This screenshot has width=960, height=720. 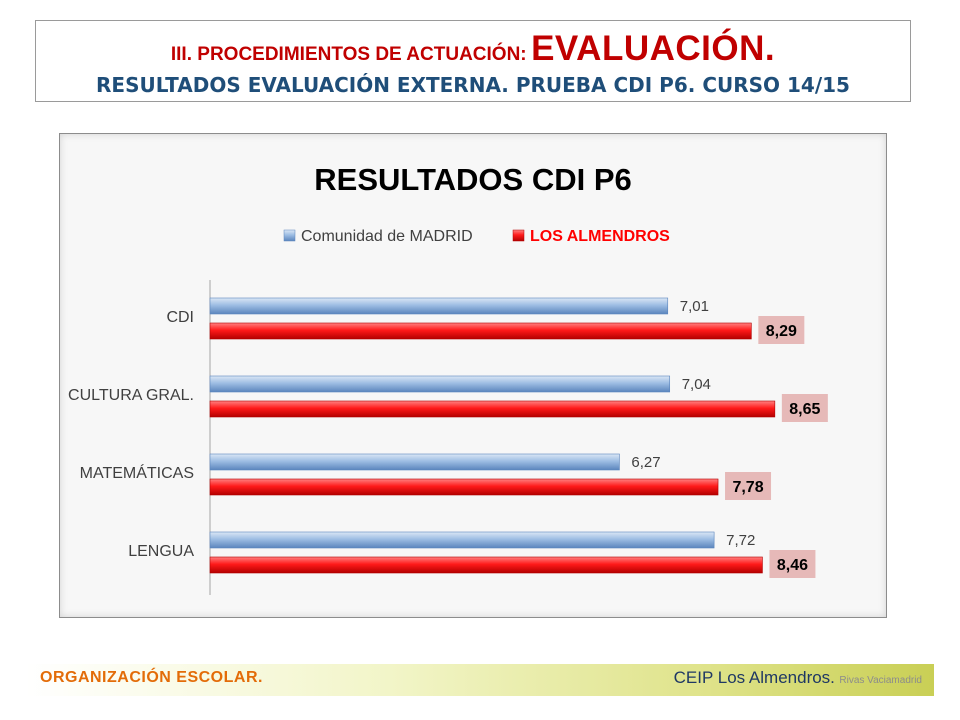 What do you see at coordinates (473, 179) in the screenshot?
I see `chart-title: RESULTADOS CDI P6` at bounding box center [473, 179].